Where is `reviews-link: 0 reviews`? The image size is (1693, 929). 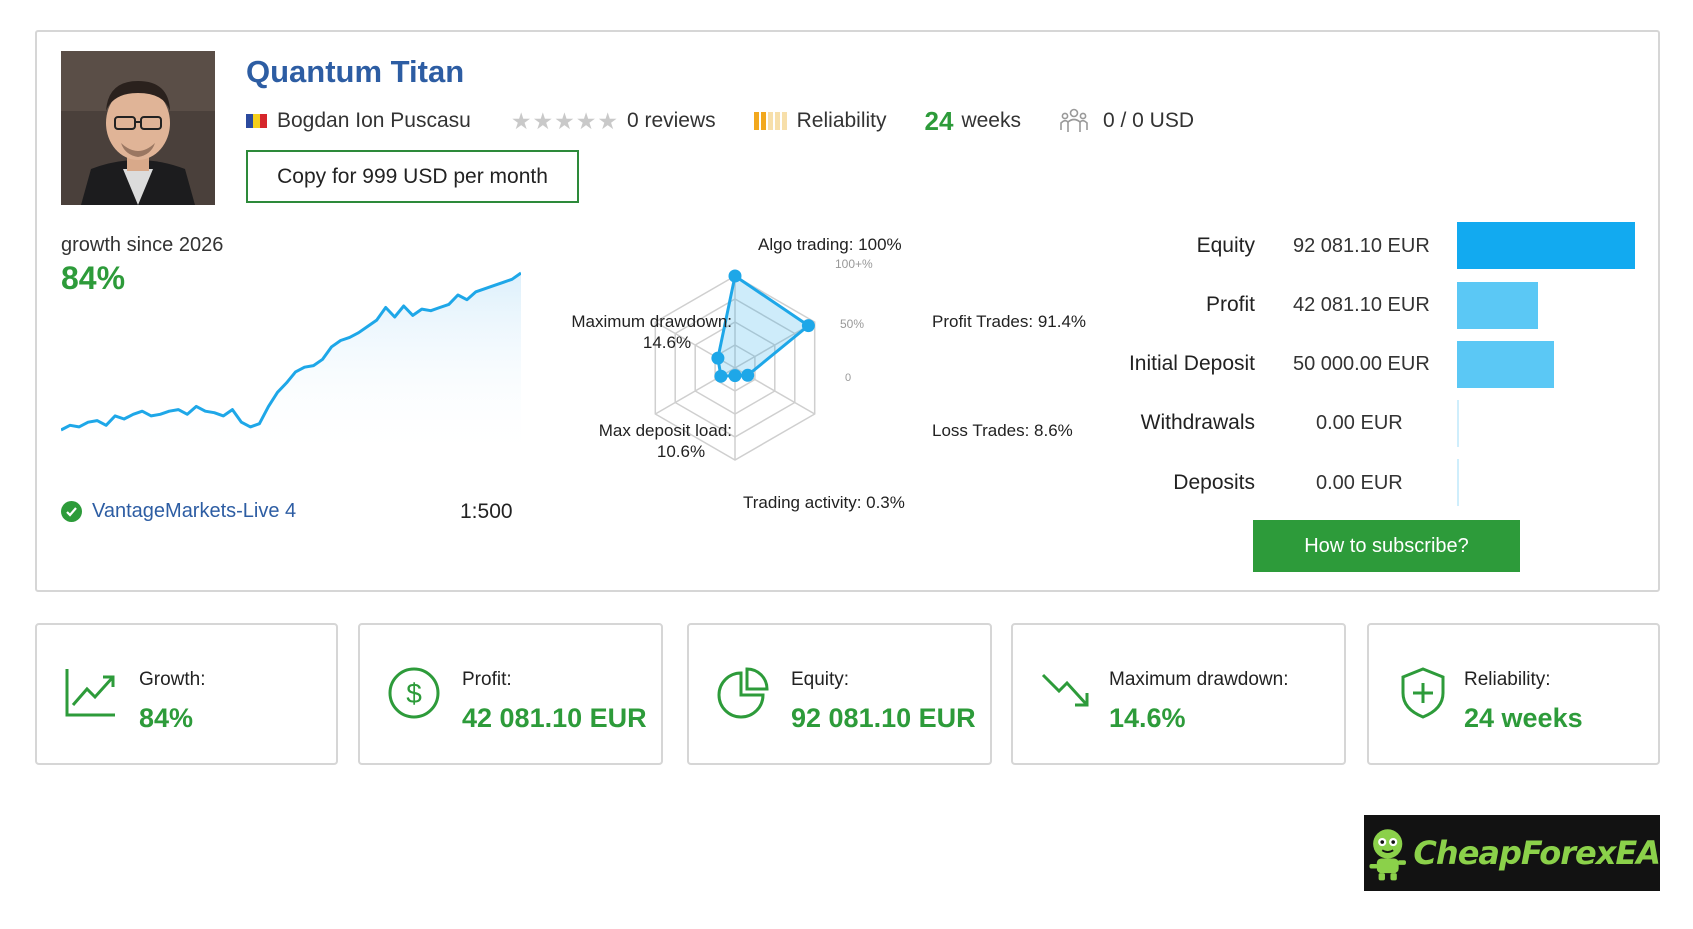
reviews-link: 0 reviews is located at coordinates (671, 120).